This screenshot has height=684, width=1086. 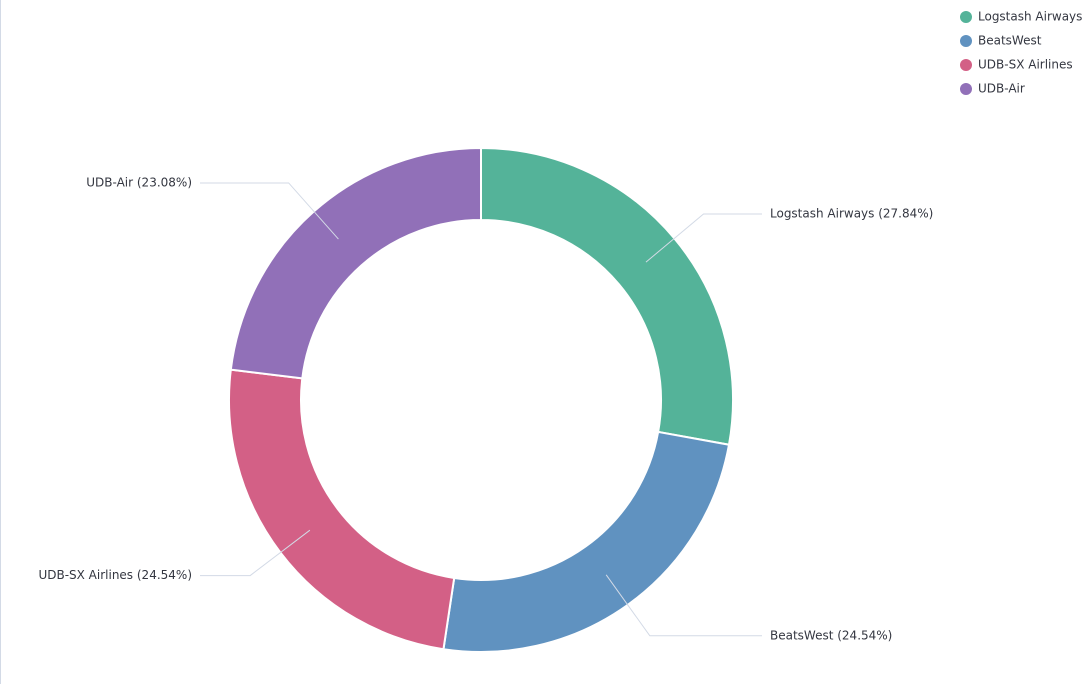 What do you see at coordinates (115, 575) in the screenshot?
I see `slice-label: UDB-SX Airlines (24.54%)` at bounding box center [115, 575].